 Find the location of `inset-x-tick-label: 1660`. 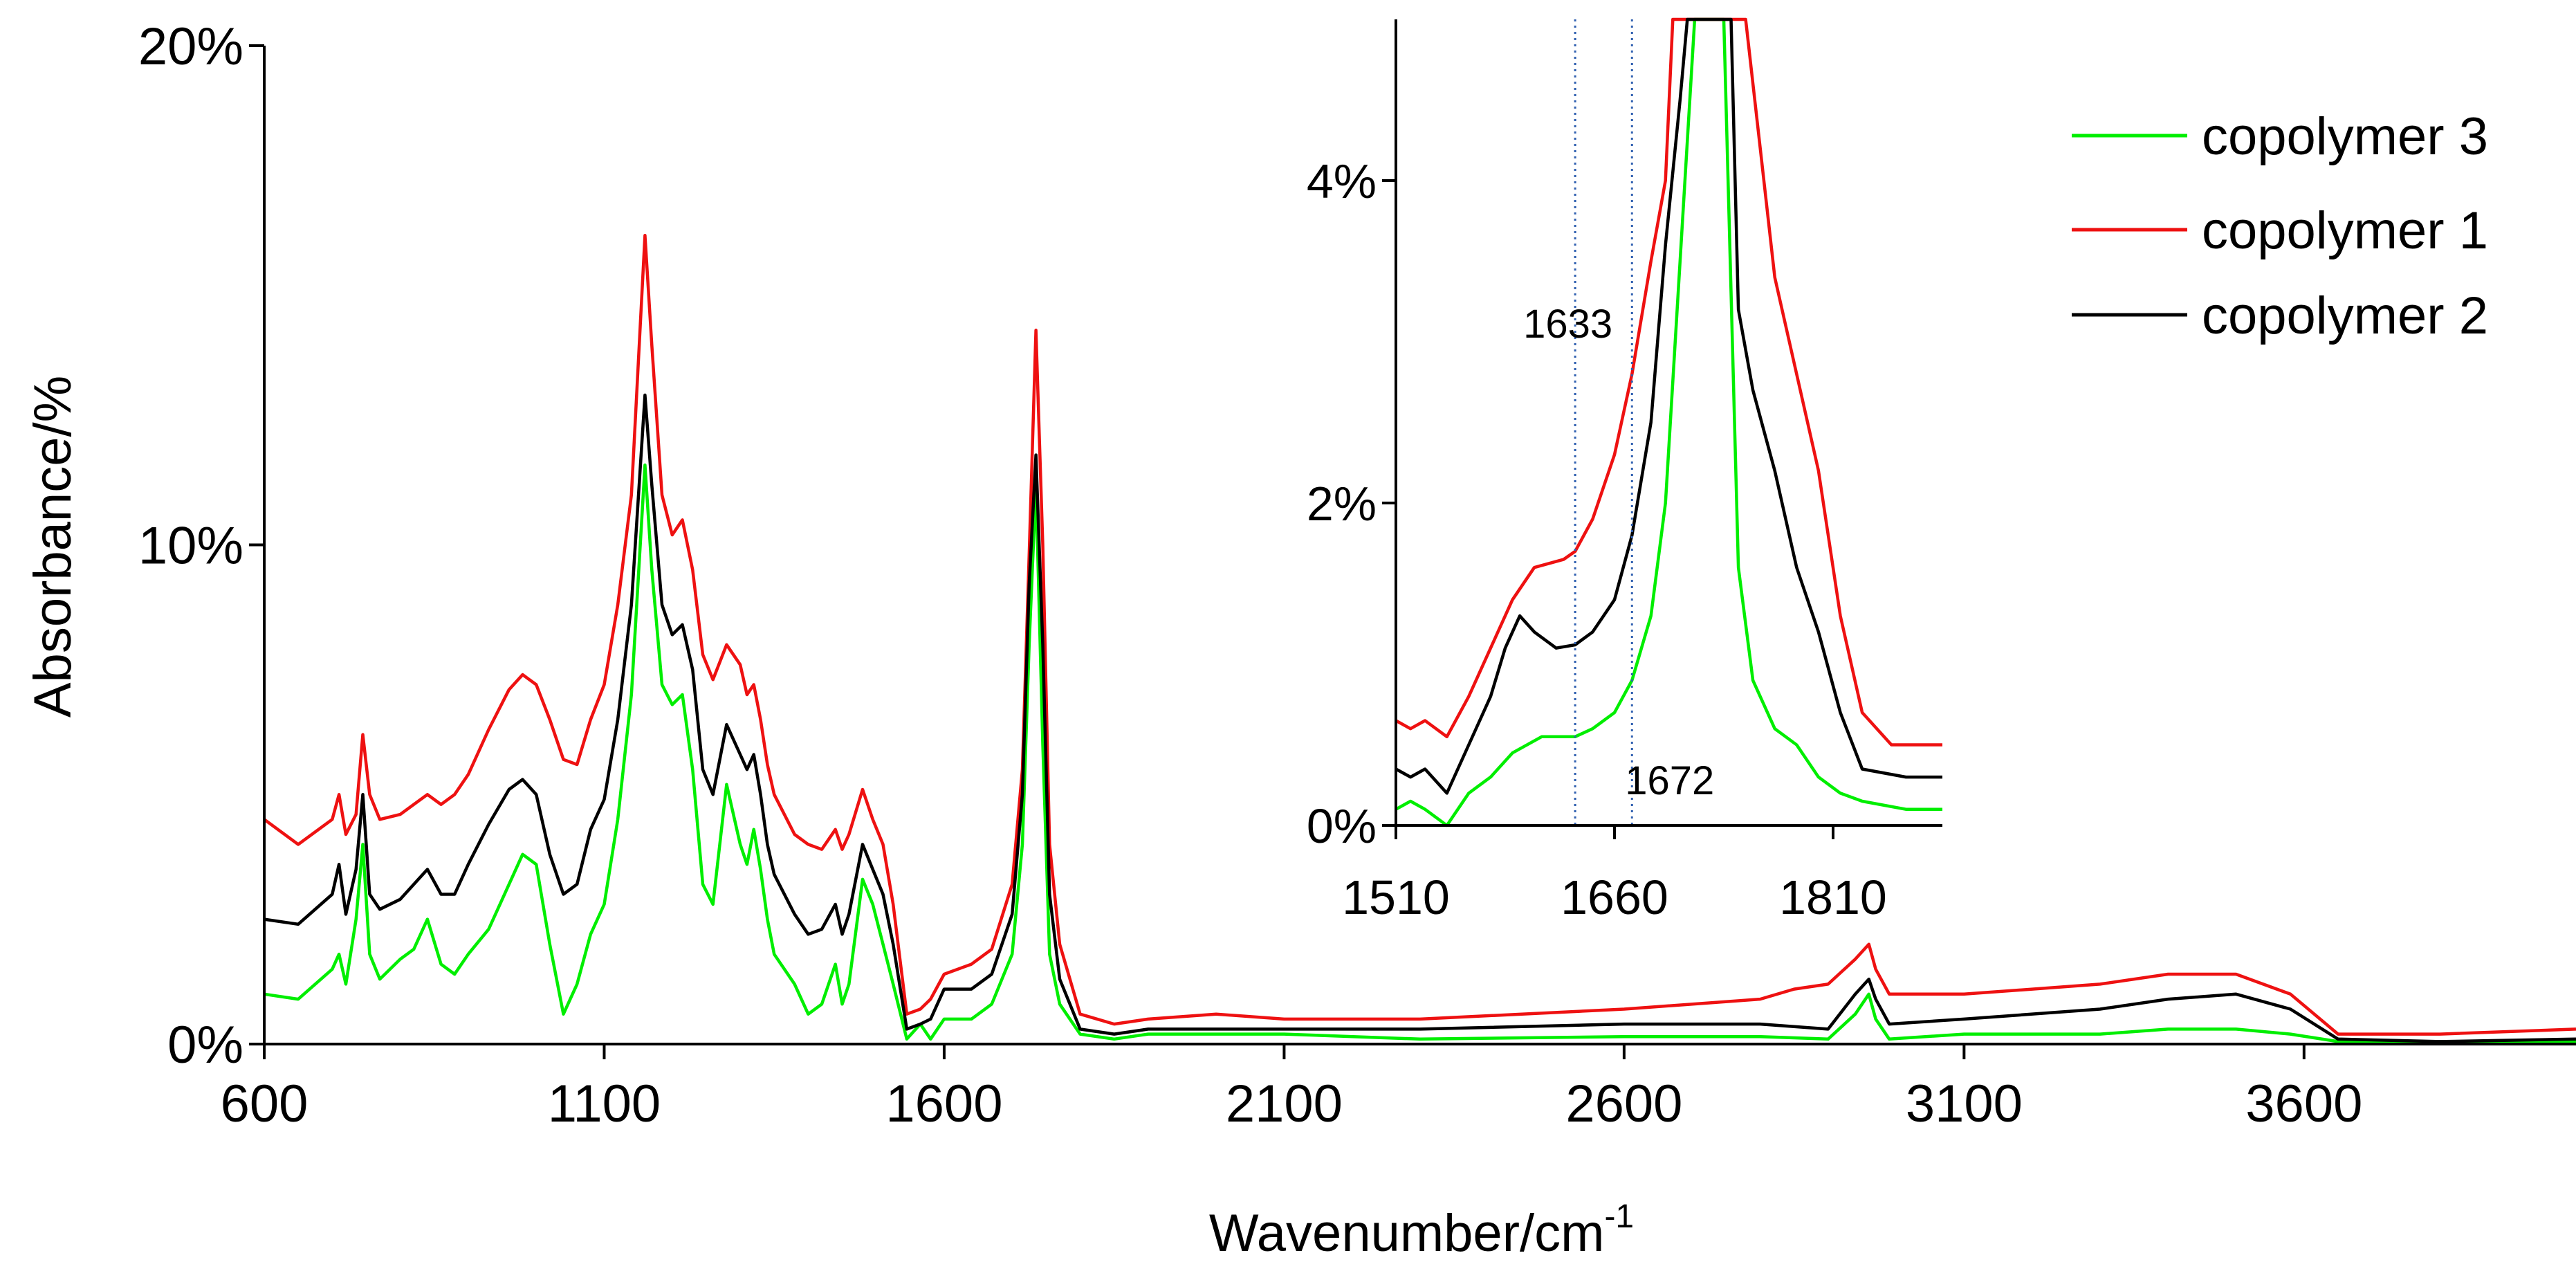

inset-x-tick-label: 1660 is located at coordinates (1614, 897).